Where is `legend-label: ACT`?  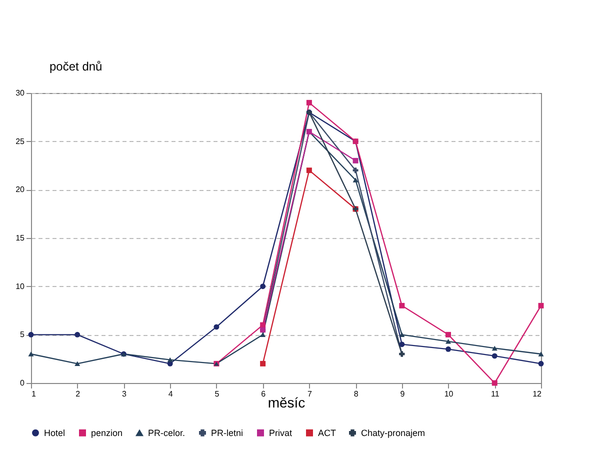 legend-label: ACT is located at coordinates (327, 433).